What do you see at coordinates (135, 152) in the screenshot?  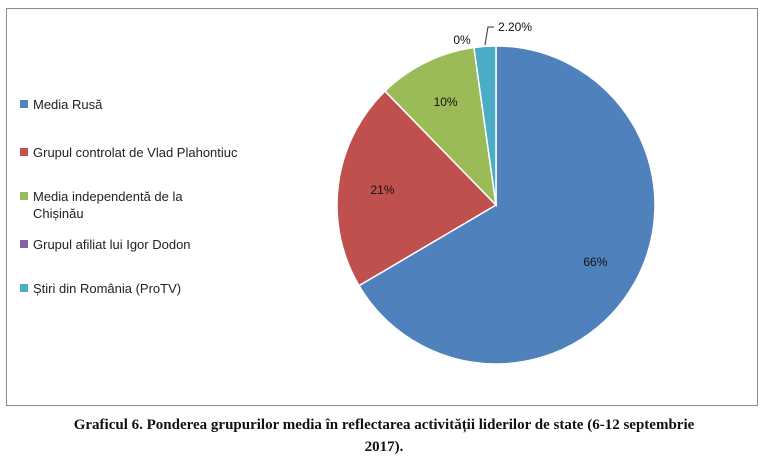 I see `legend-label-plahontiuc: Grupul controlat de Vlad Plahontiuc` at bounding box center [135, 152].